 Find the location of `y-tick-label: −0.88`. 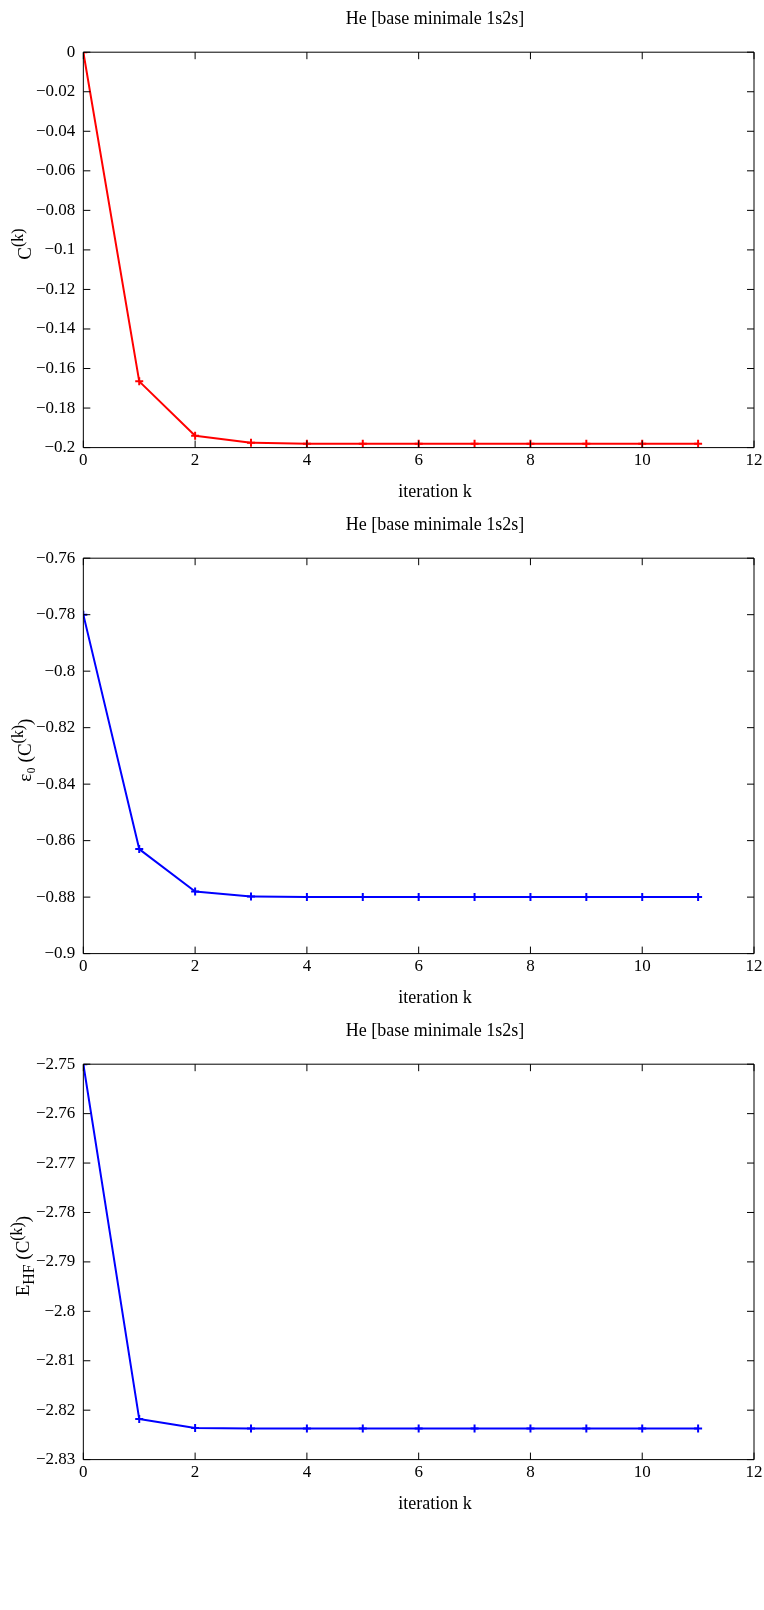

y-tick-label: −0.88 is located at coordinates (55, 896).